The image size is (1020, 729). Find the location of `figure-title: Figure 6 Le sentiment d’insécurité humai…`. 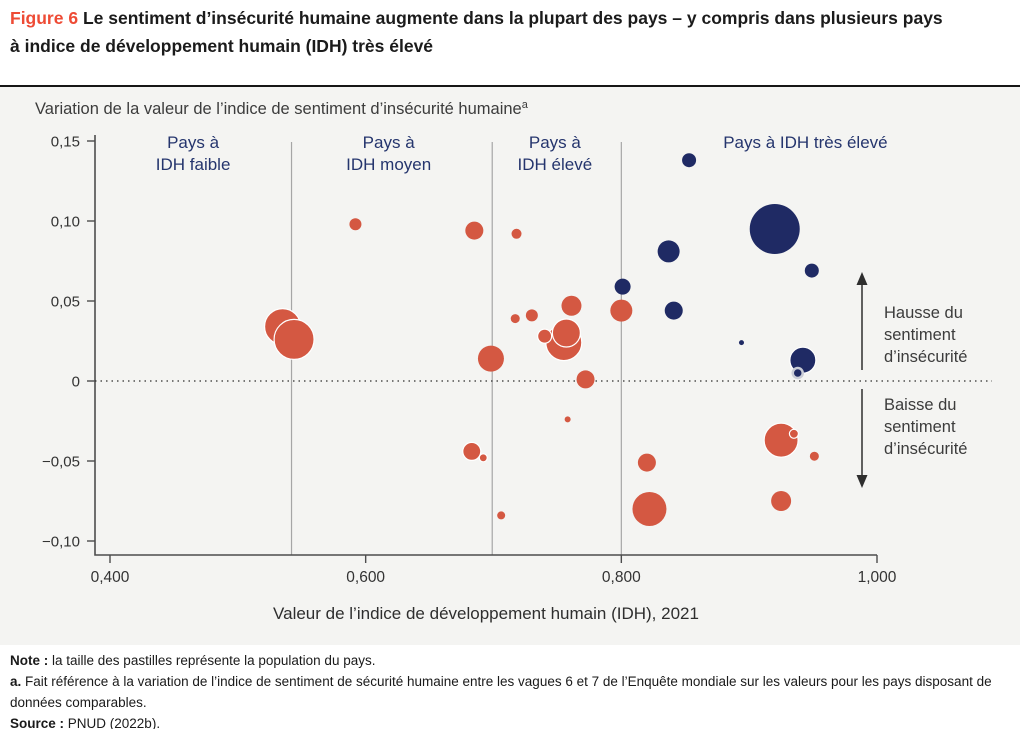

figure-title: Figure 6 Le sentiment d’insécurité humai… is located at coordinates (510, 32).